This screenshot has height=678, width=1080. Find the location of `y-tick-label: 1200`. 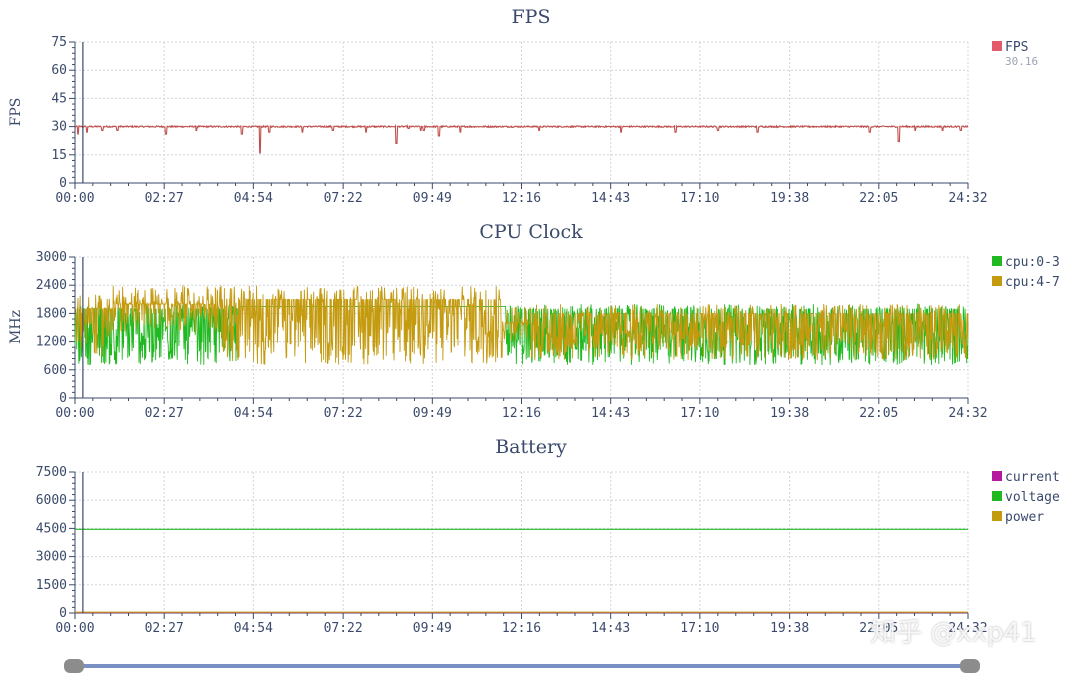

y-tick-label: 1200 is located at coordinates (51, 342).